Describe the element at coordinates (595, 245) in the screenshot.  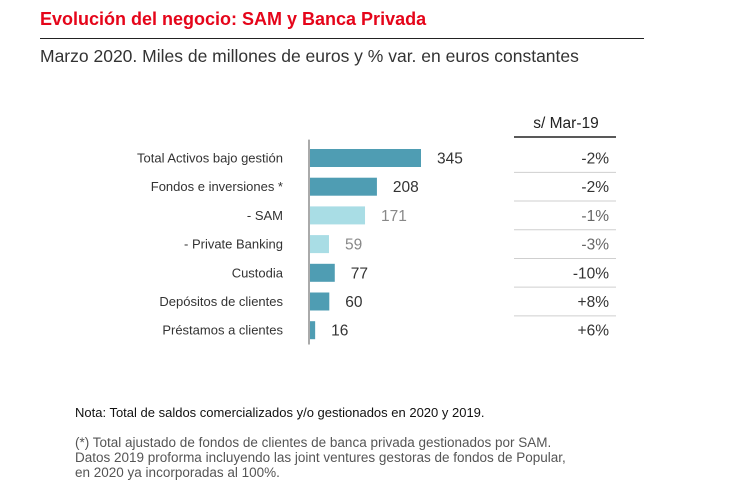
I see `variation-value: -3%` at that location.